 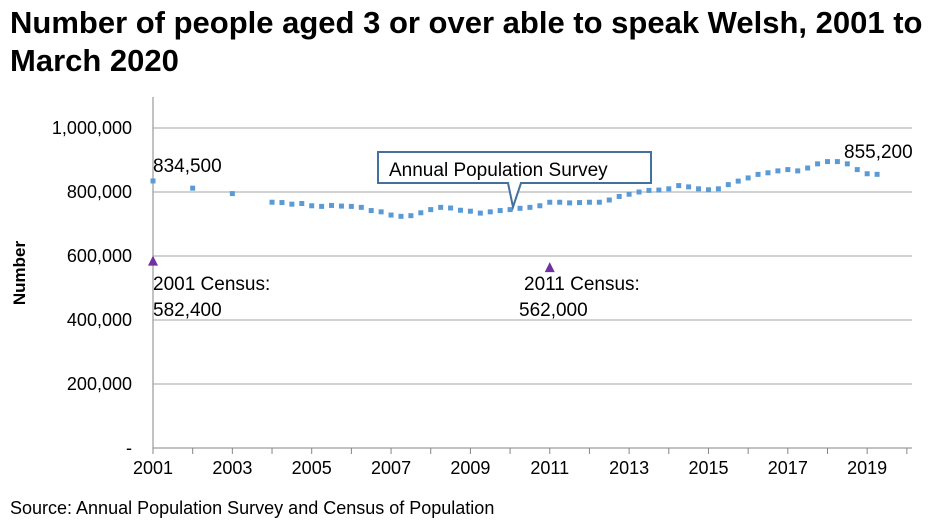 What do you see at coordinates (582, 284) in the screenshot?
I see `label-census-2011-line1: 2011 Census:` at bounding box center [582, 284].